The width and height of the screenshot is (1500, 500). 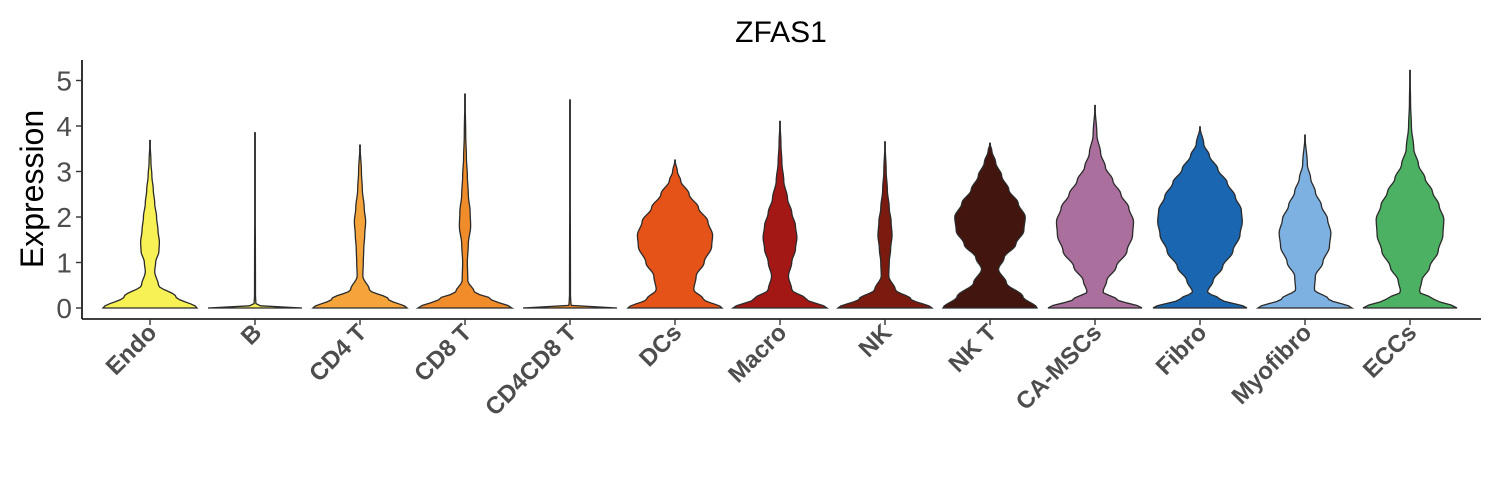 I want to click on x-tick-label-nk: NK, so click(x=876, y=341).